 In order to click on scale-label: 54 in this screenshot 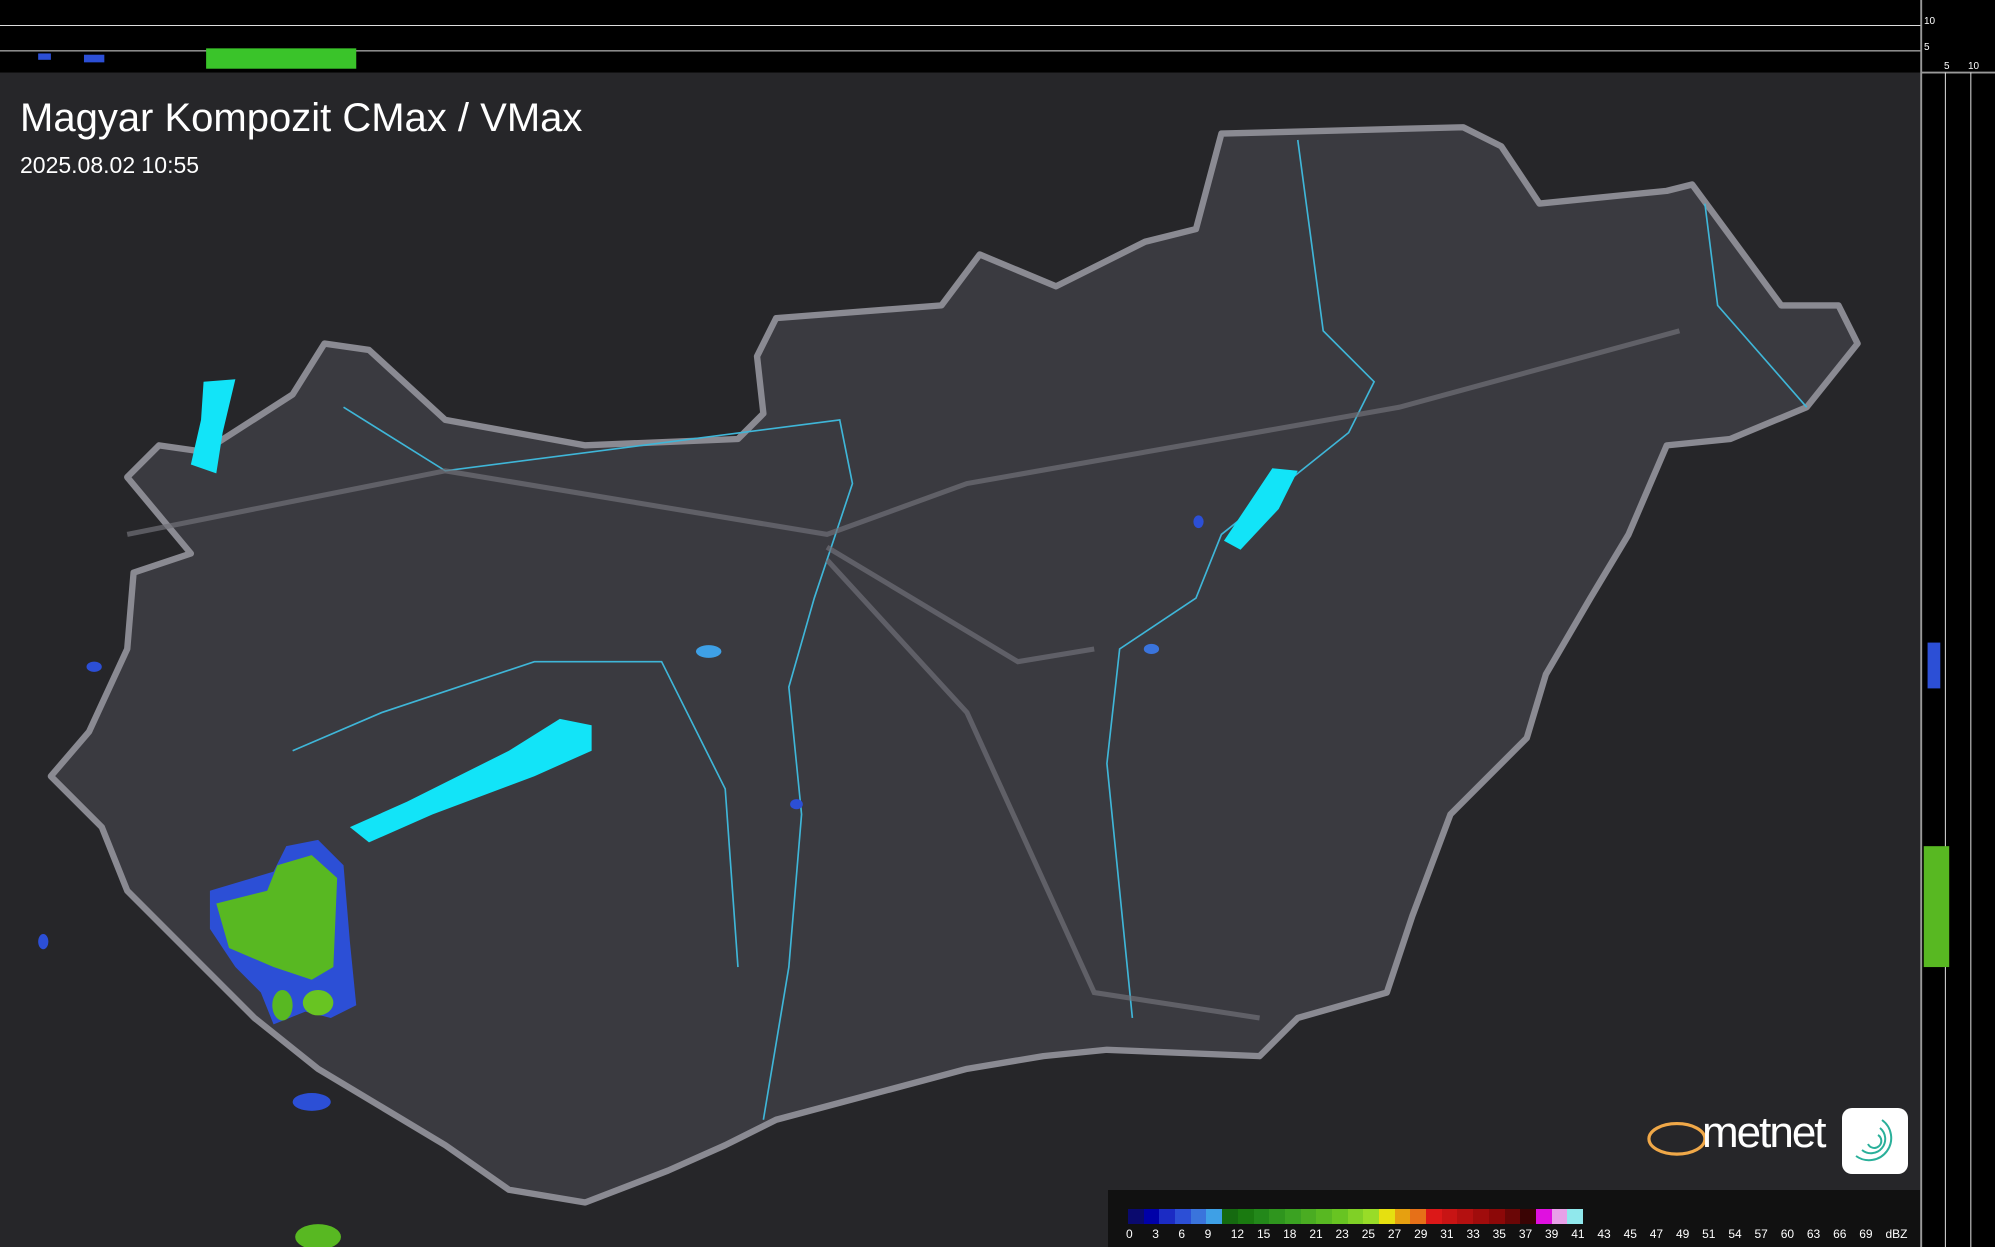, I will do `click(1735, 1234)`.